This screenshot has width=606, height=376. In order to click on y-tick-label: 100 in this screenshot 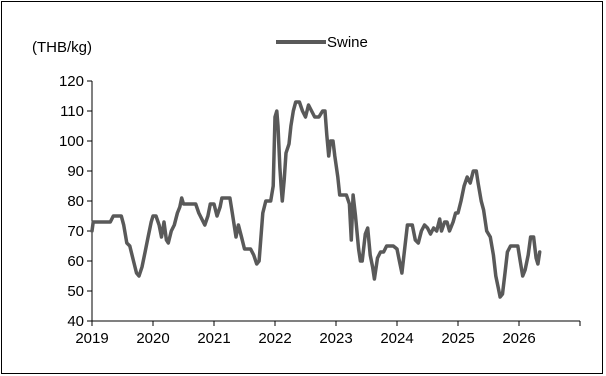, I will do `click(71, 141)`.